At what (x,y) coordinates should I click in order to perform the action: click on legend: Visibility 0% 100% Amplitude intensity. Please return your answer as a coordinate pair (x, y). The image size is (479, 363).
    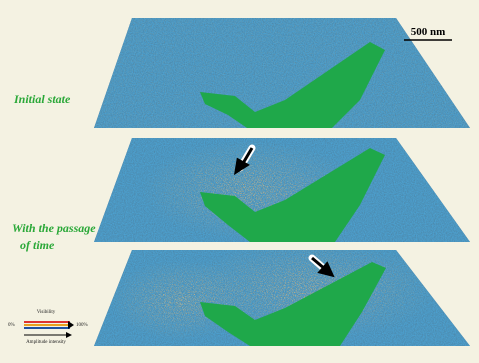
    Looking at the image, I should click on (48, 327).